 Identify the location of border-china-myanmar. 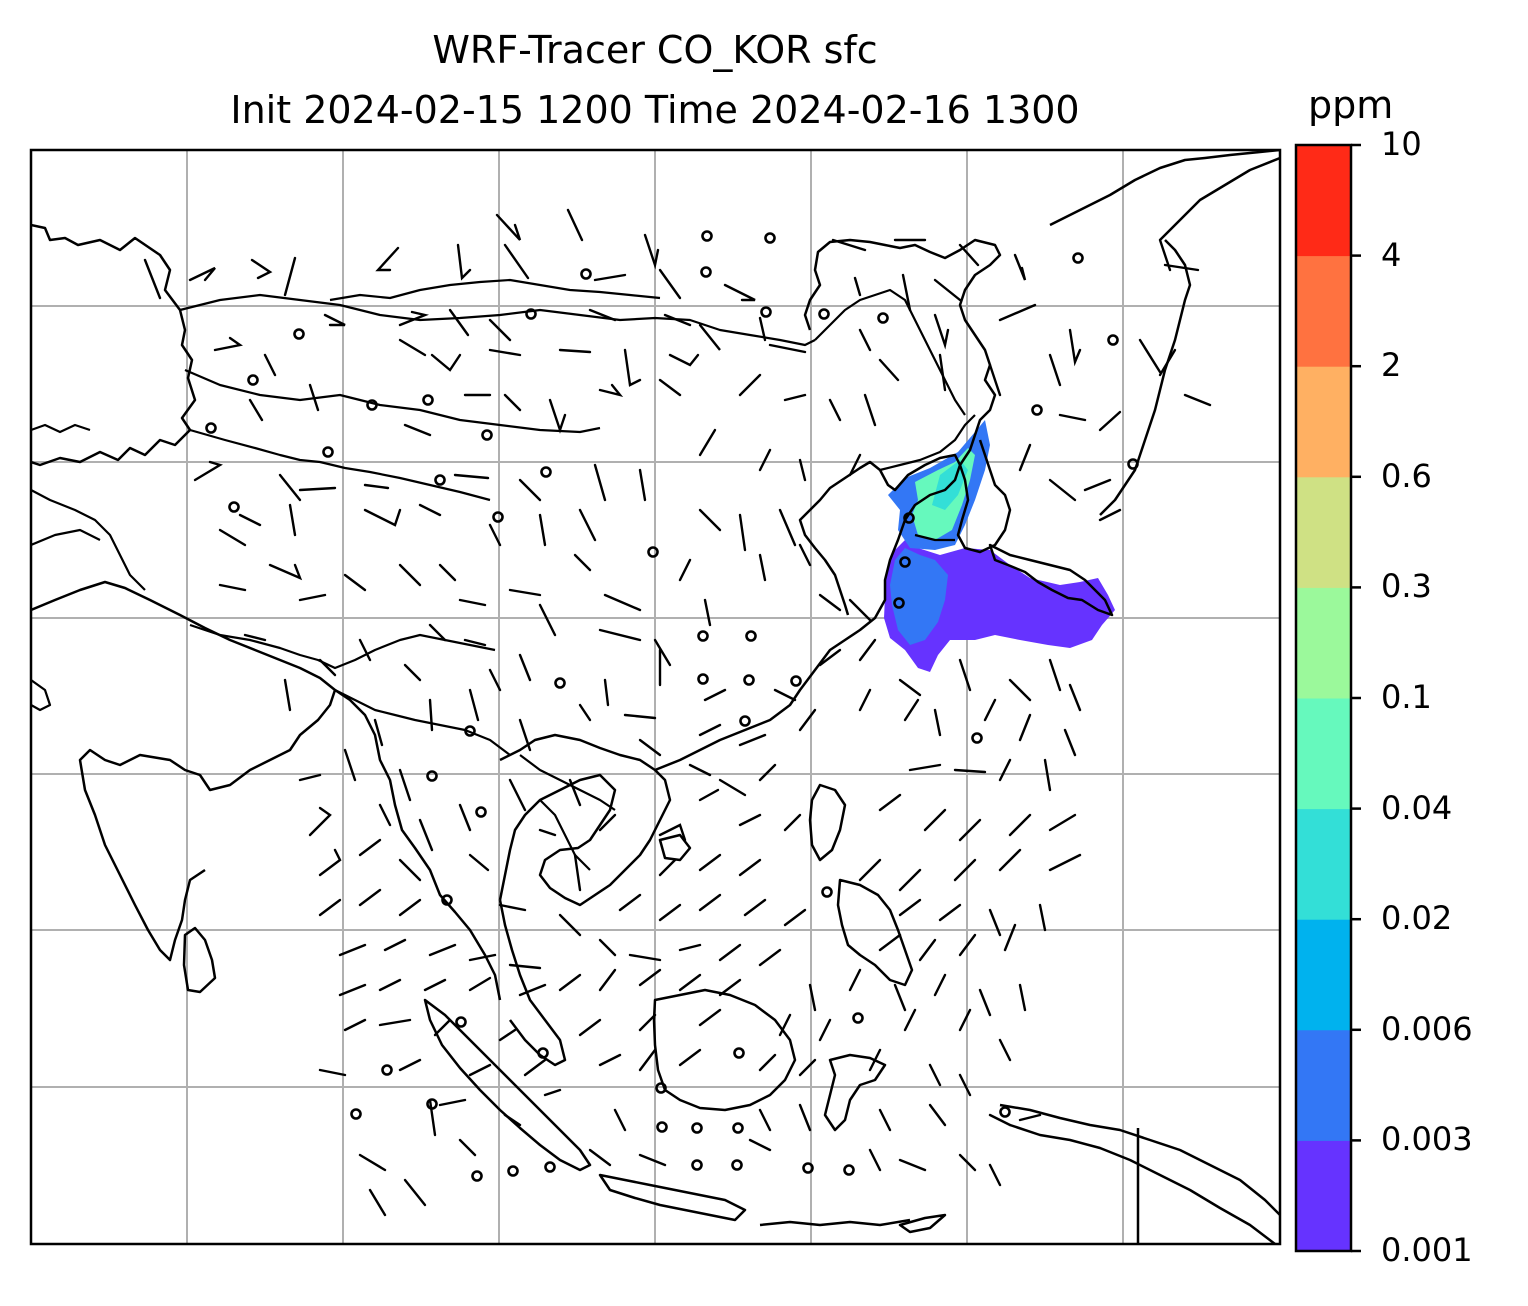
(422, 722).